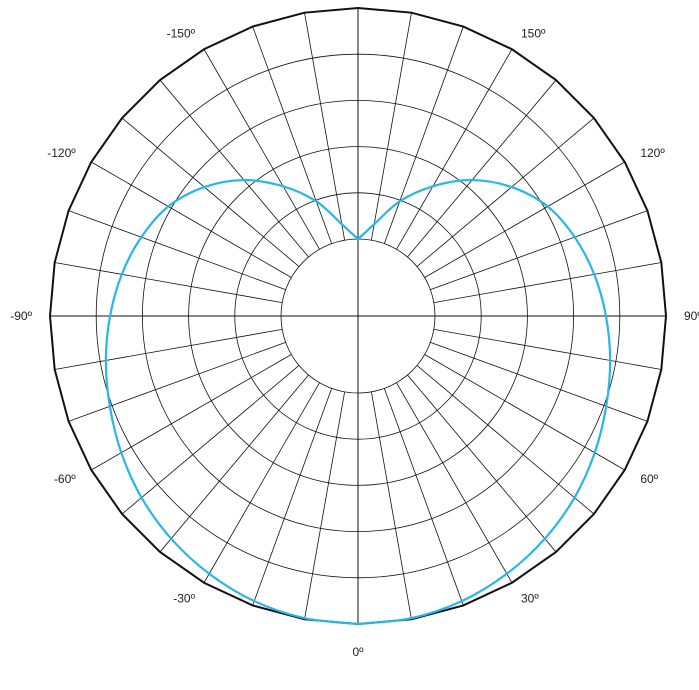 The image size is (699, 690). What do you see at coordinates (61, 153) in the screenshot?
I see `angle-label: -120º` at bounding box center [61, 153].